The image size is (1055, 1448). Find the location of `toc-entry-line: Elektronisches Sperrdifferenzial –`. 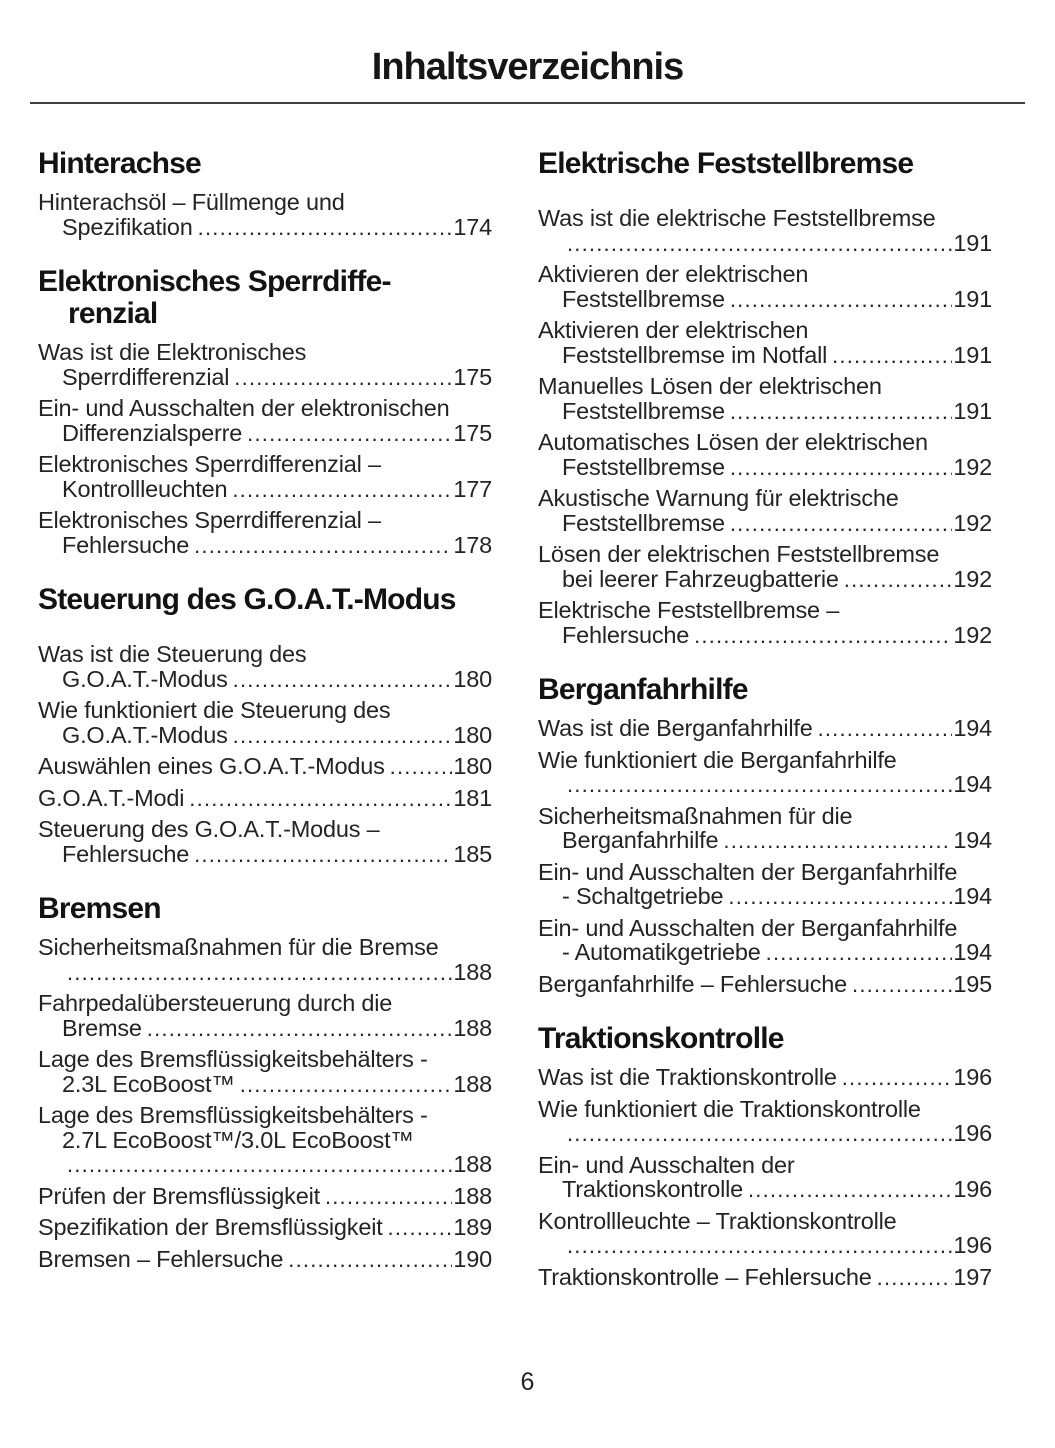

toc-entry-line: Elektronisches Sperrdifferenzial – is located at coordinates (265, 464).